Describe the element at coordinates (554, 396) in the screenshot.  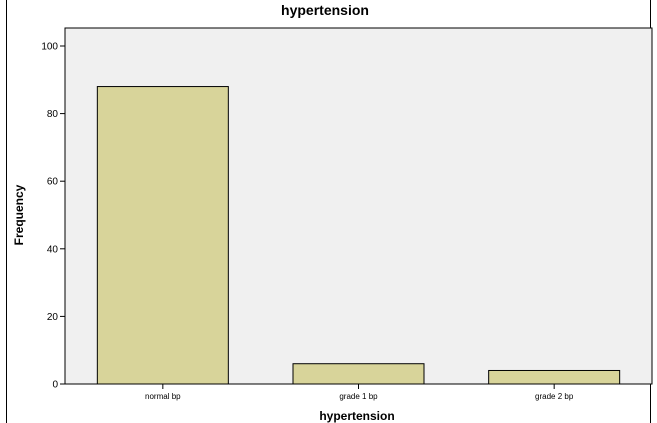
I see `x-tick-label: grade 2 bp` at that location.